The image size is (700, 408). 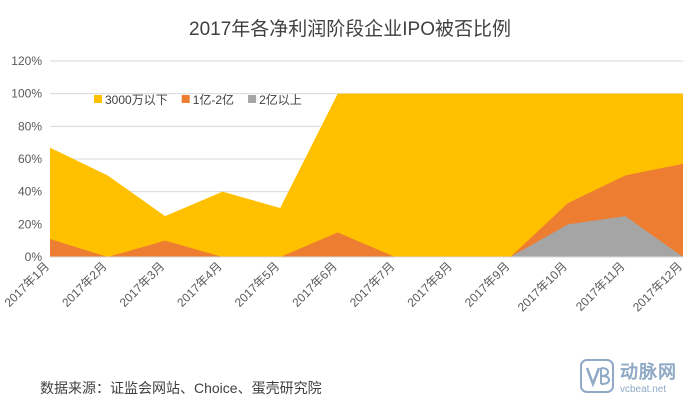 I want to click on legend-label: 1亿-2亿, so click(x=213, y=99).